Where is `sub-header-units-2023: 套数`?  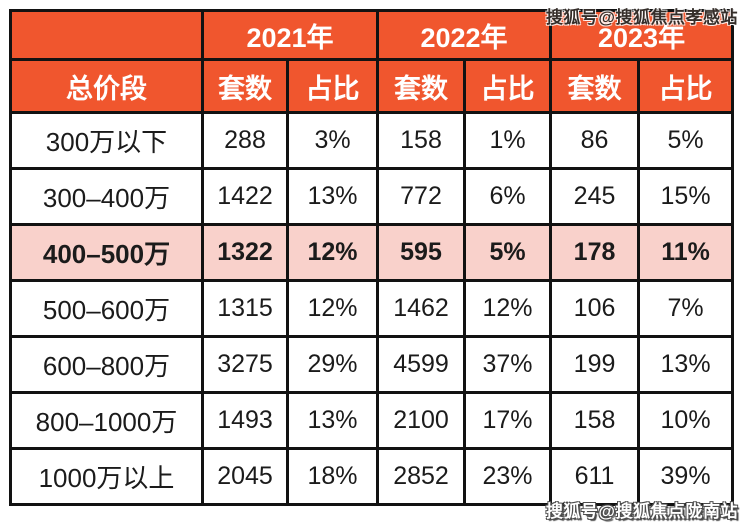
sub-header-units-2023: 套数 is located at coordinates (595, 86).